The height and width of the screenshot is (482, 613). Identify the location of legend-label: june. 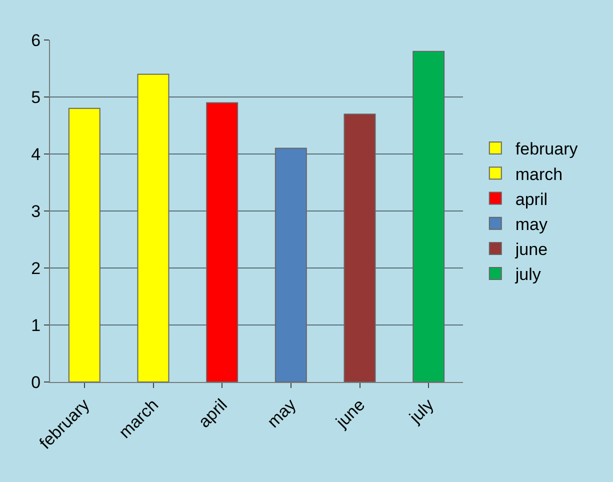
(531, 250).